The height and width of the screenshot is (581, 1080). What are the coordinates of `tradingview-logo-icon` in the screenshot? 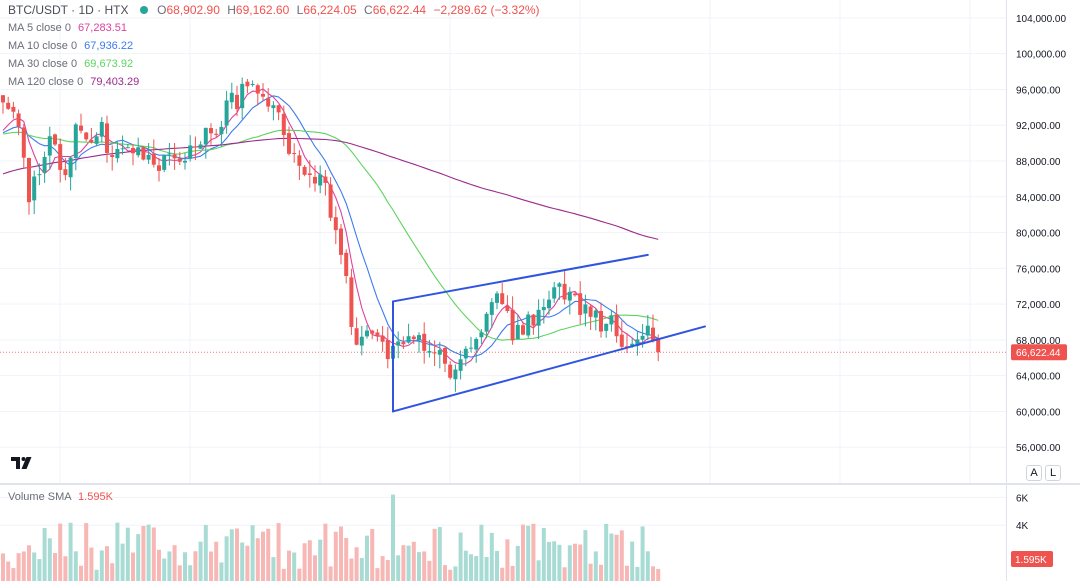 It's located at (22, 463).